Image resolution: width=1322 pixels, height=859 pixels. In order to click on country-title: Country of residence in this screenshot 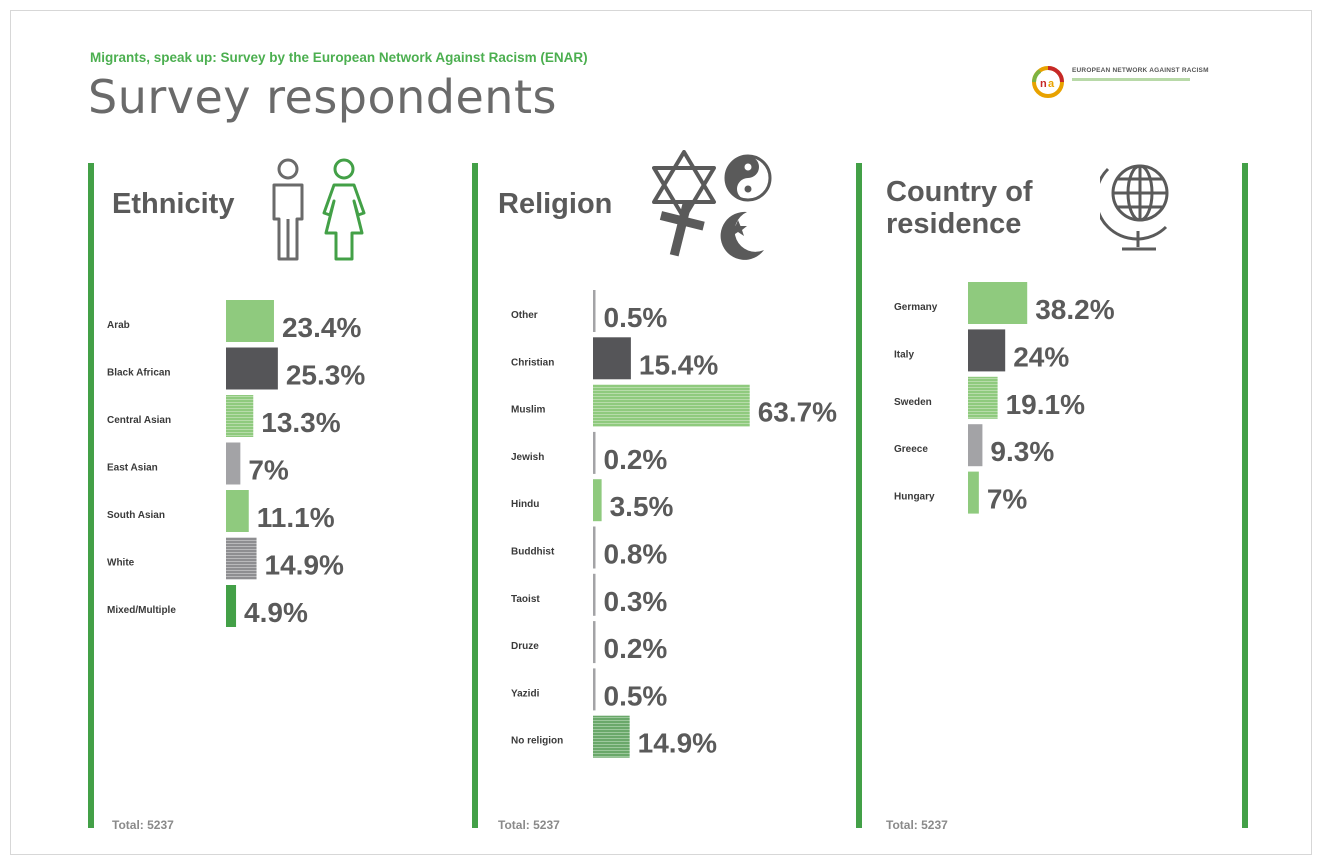, I will do `click(959, 208)`.